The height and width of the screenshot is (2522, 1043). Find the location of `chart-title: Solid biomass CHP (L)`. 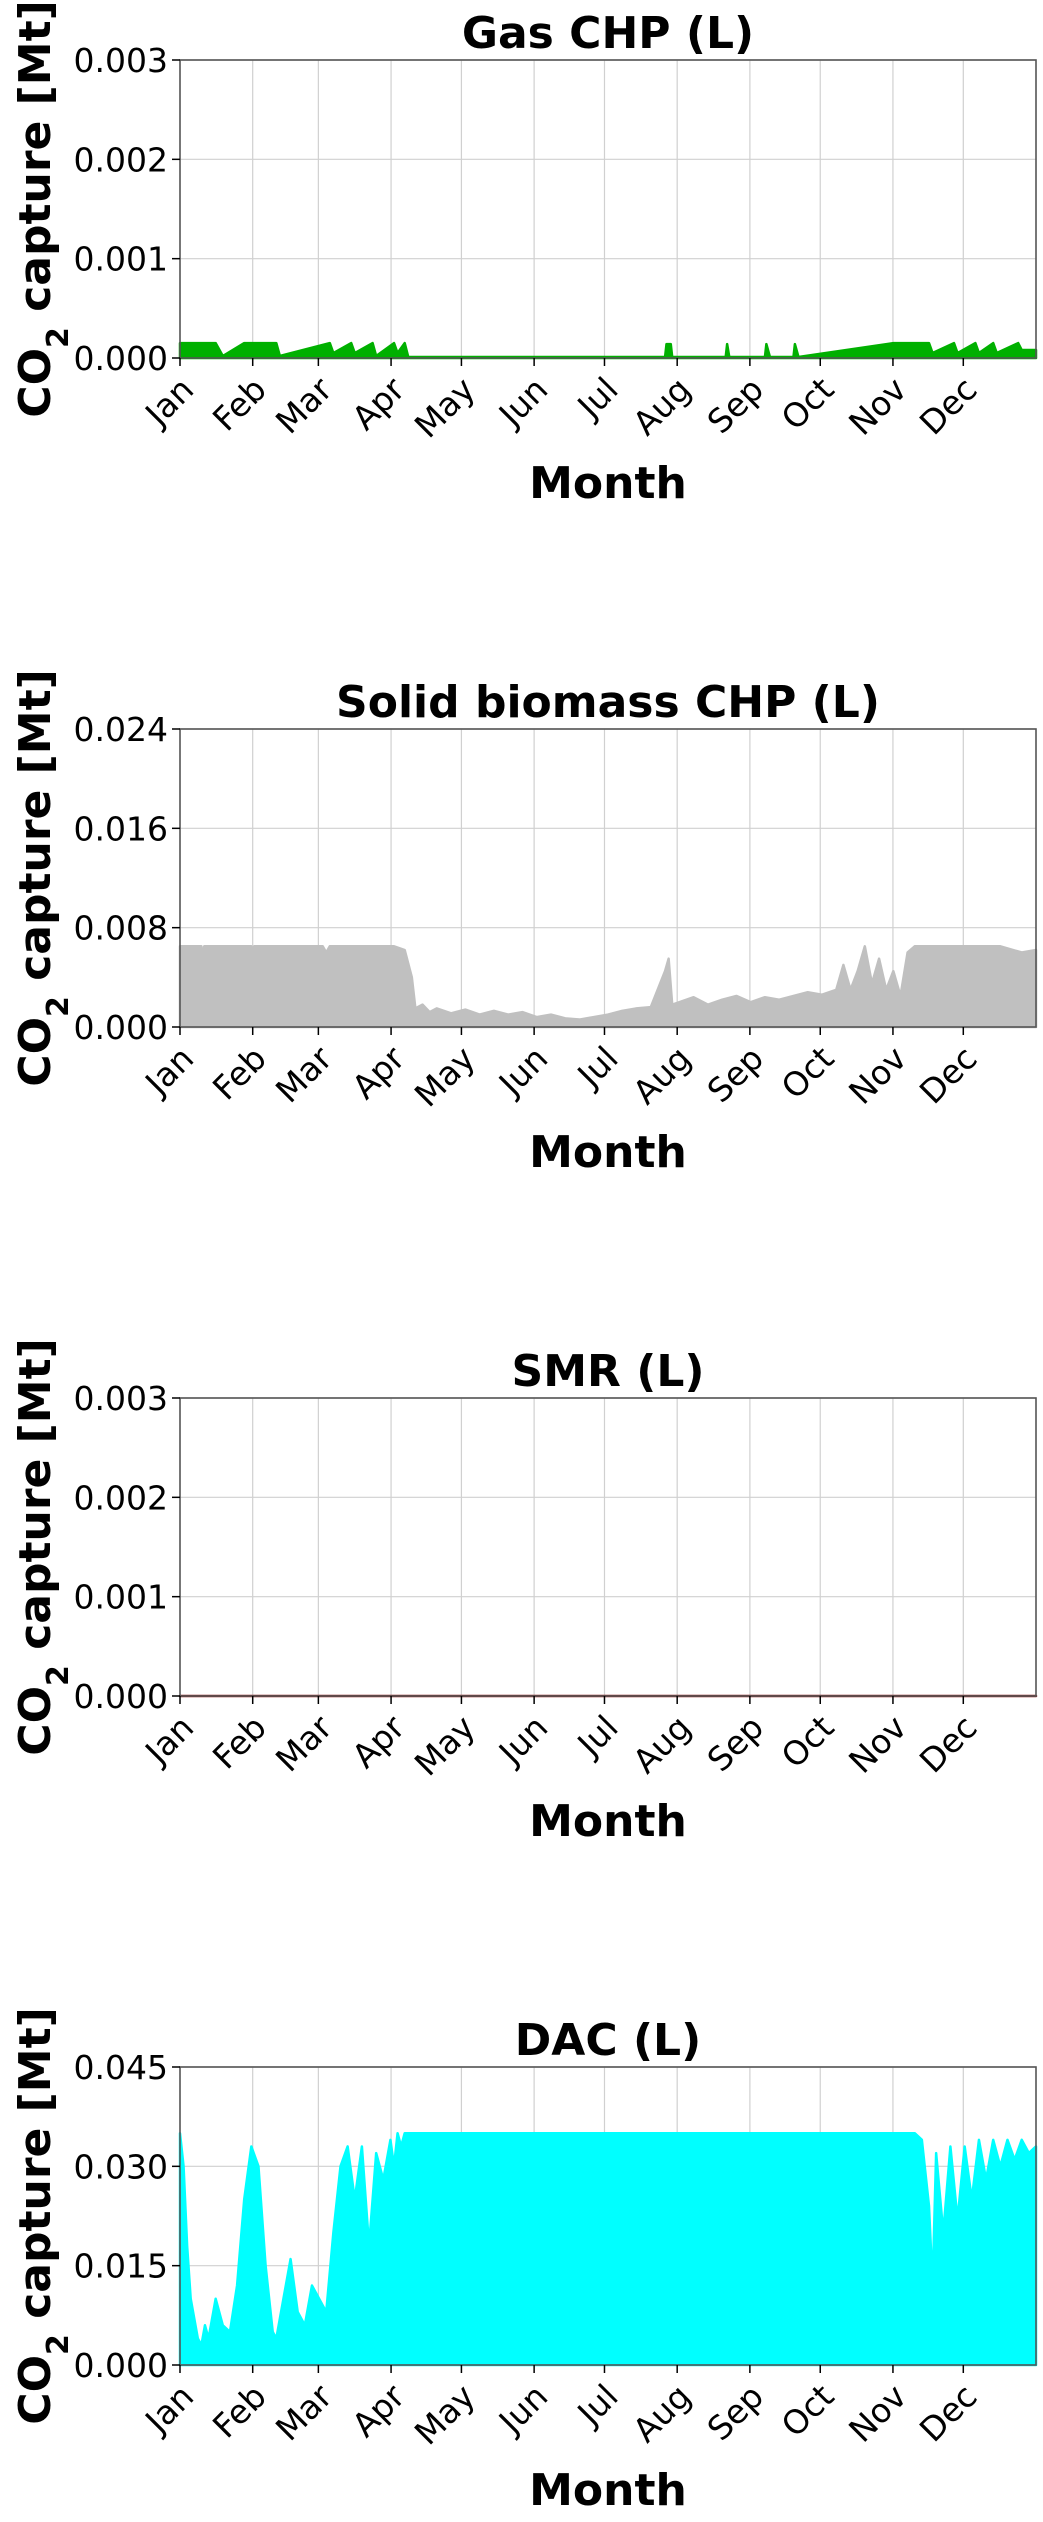

chart-title: Solid biomass CHP (L) is located at coordinates (608, 702).